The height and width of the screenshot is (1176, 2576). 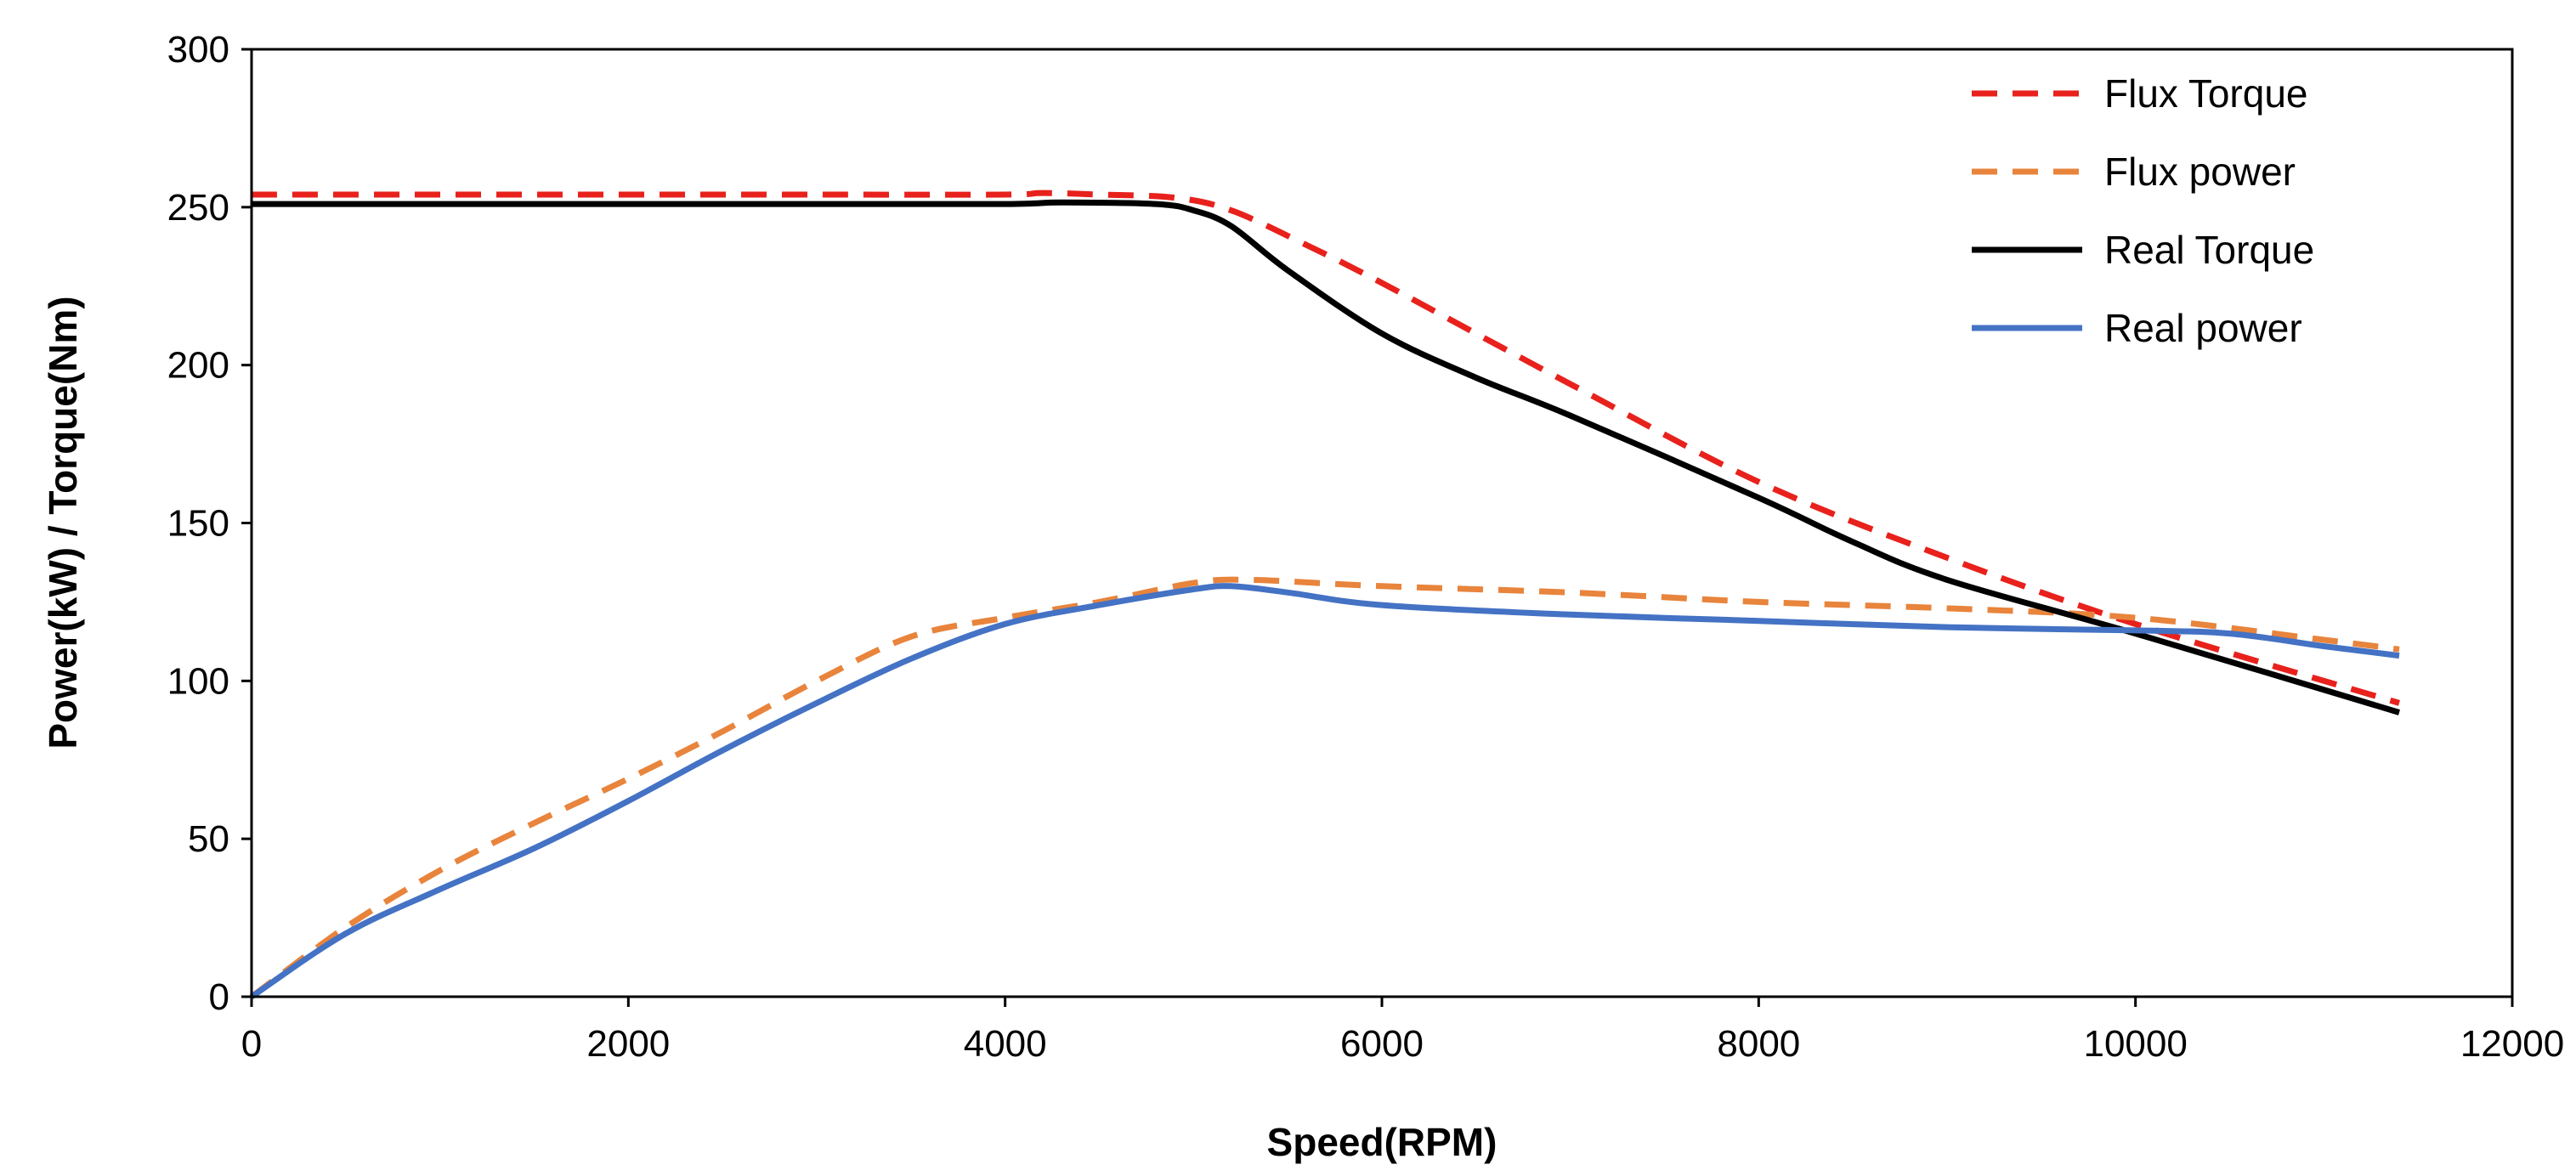 I want to click on y-tick-label: 0, so click(x=219, y=997).